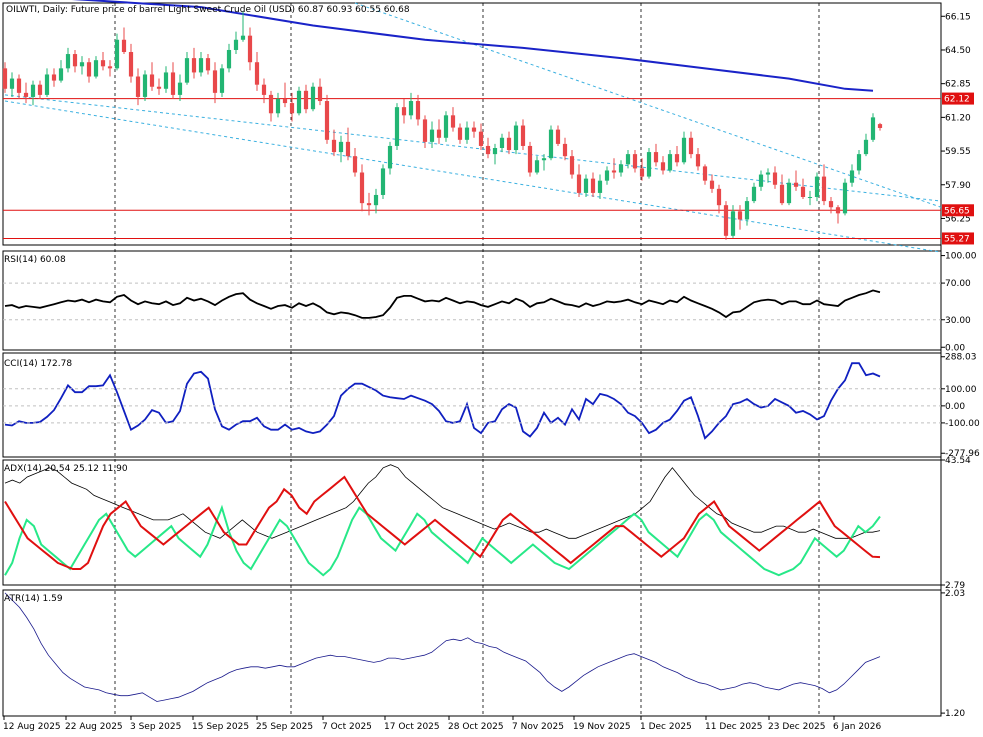 The image size is (983, 737). What do you see at coordinates (439, 46) in the screenshot?
I see `moving-average-line` at bounding box center [439, 46].